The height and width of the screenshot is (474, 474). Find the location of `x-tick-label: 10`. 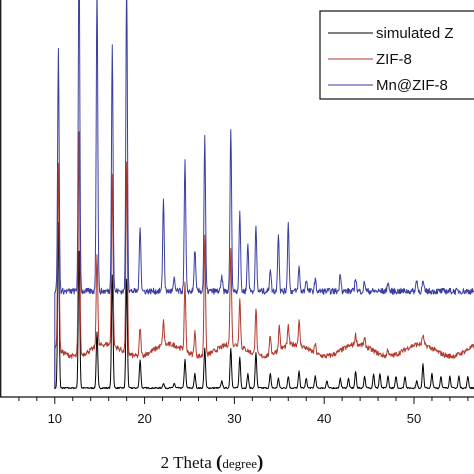

x-tick-label: 10 is located at coordinates (55, 418).